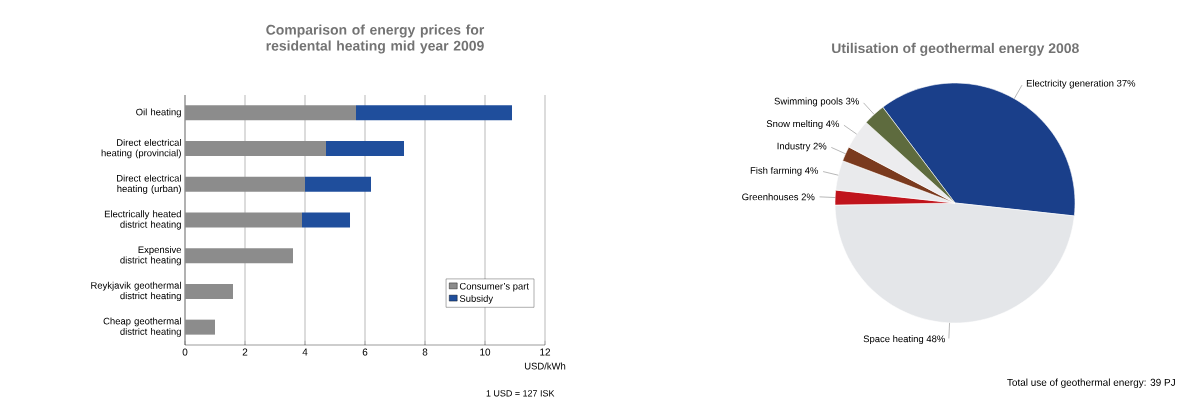 This screenshot has width=1182, height=401. I want to click on text: 1 USD = 127 ISK, so click(520, 393).